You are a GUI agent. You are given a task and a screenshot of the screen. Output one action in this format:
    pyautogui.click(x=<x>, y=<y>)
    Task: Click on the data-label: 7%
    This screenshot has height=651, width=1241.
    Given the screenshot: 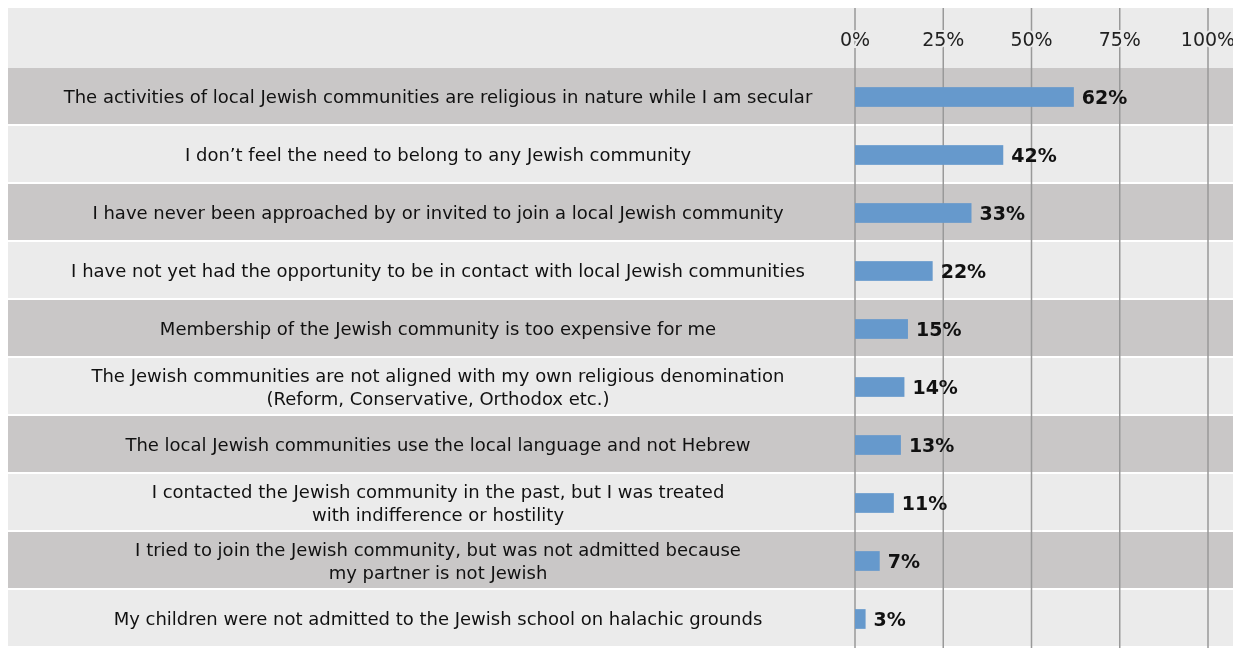 What is the action you would take?
    pyautogui.click(x=903, y=561)
    